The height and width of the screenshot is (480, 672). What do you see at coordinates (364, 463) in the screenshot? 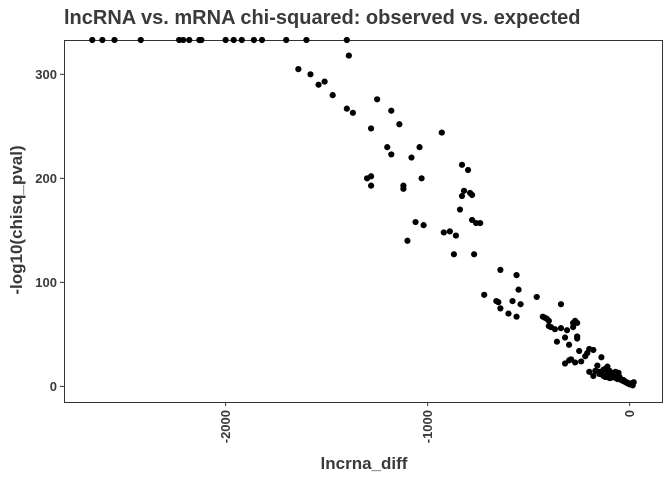
I see `x-axis-title: lncrna_diff` at bounding box center [364, 463].